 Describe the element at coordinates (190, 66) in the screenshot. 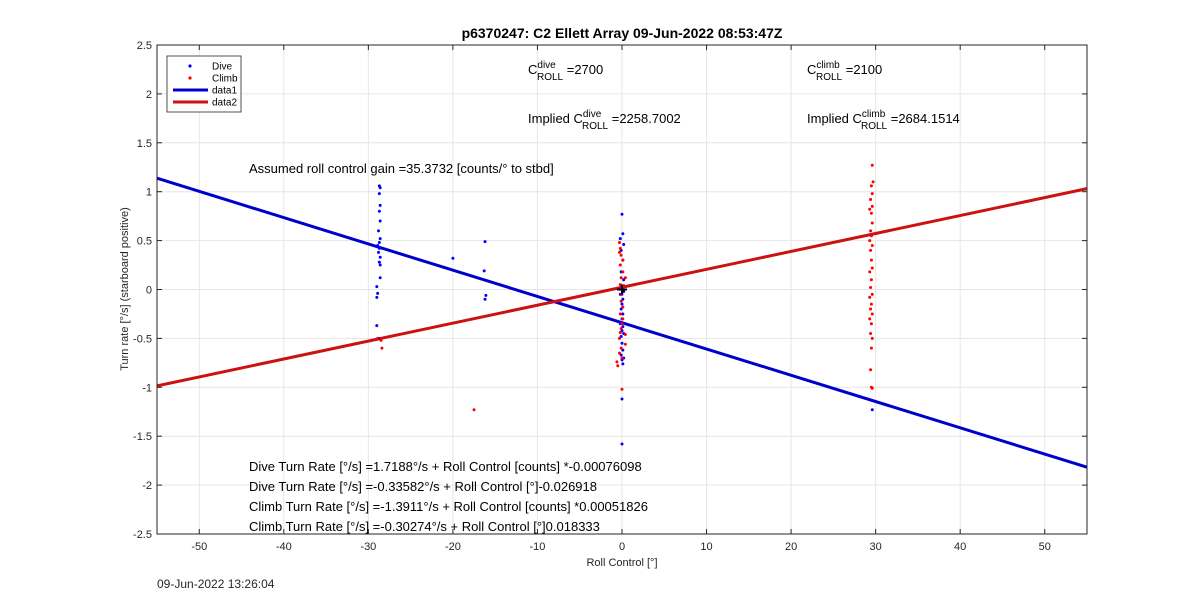

I see `legend-dive-marker` at that location.